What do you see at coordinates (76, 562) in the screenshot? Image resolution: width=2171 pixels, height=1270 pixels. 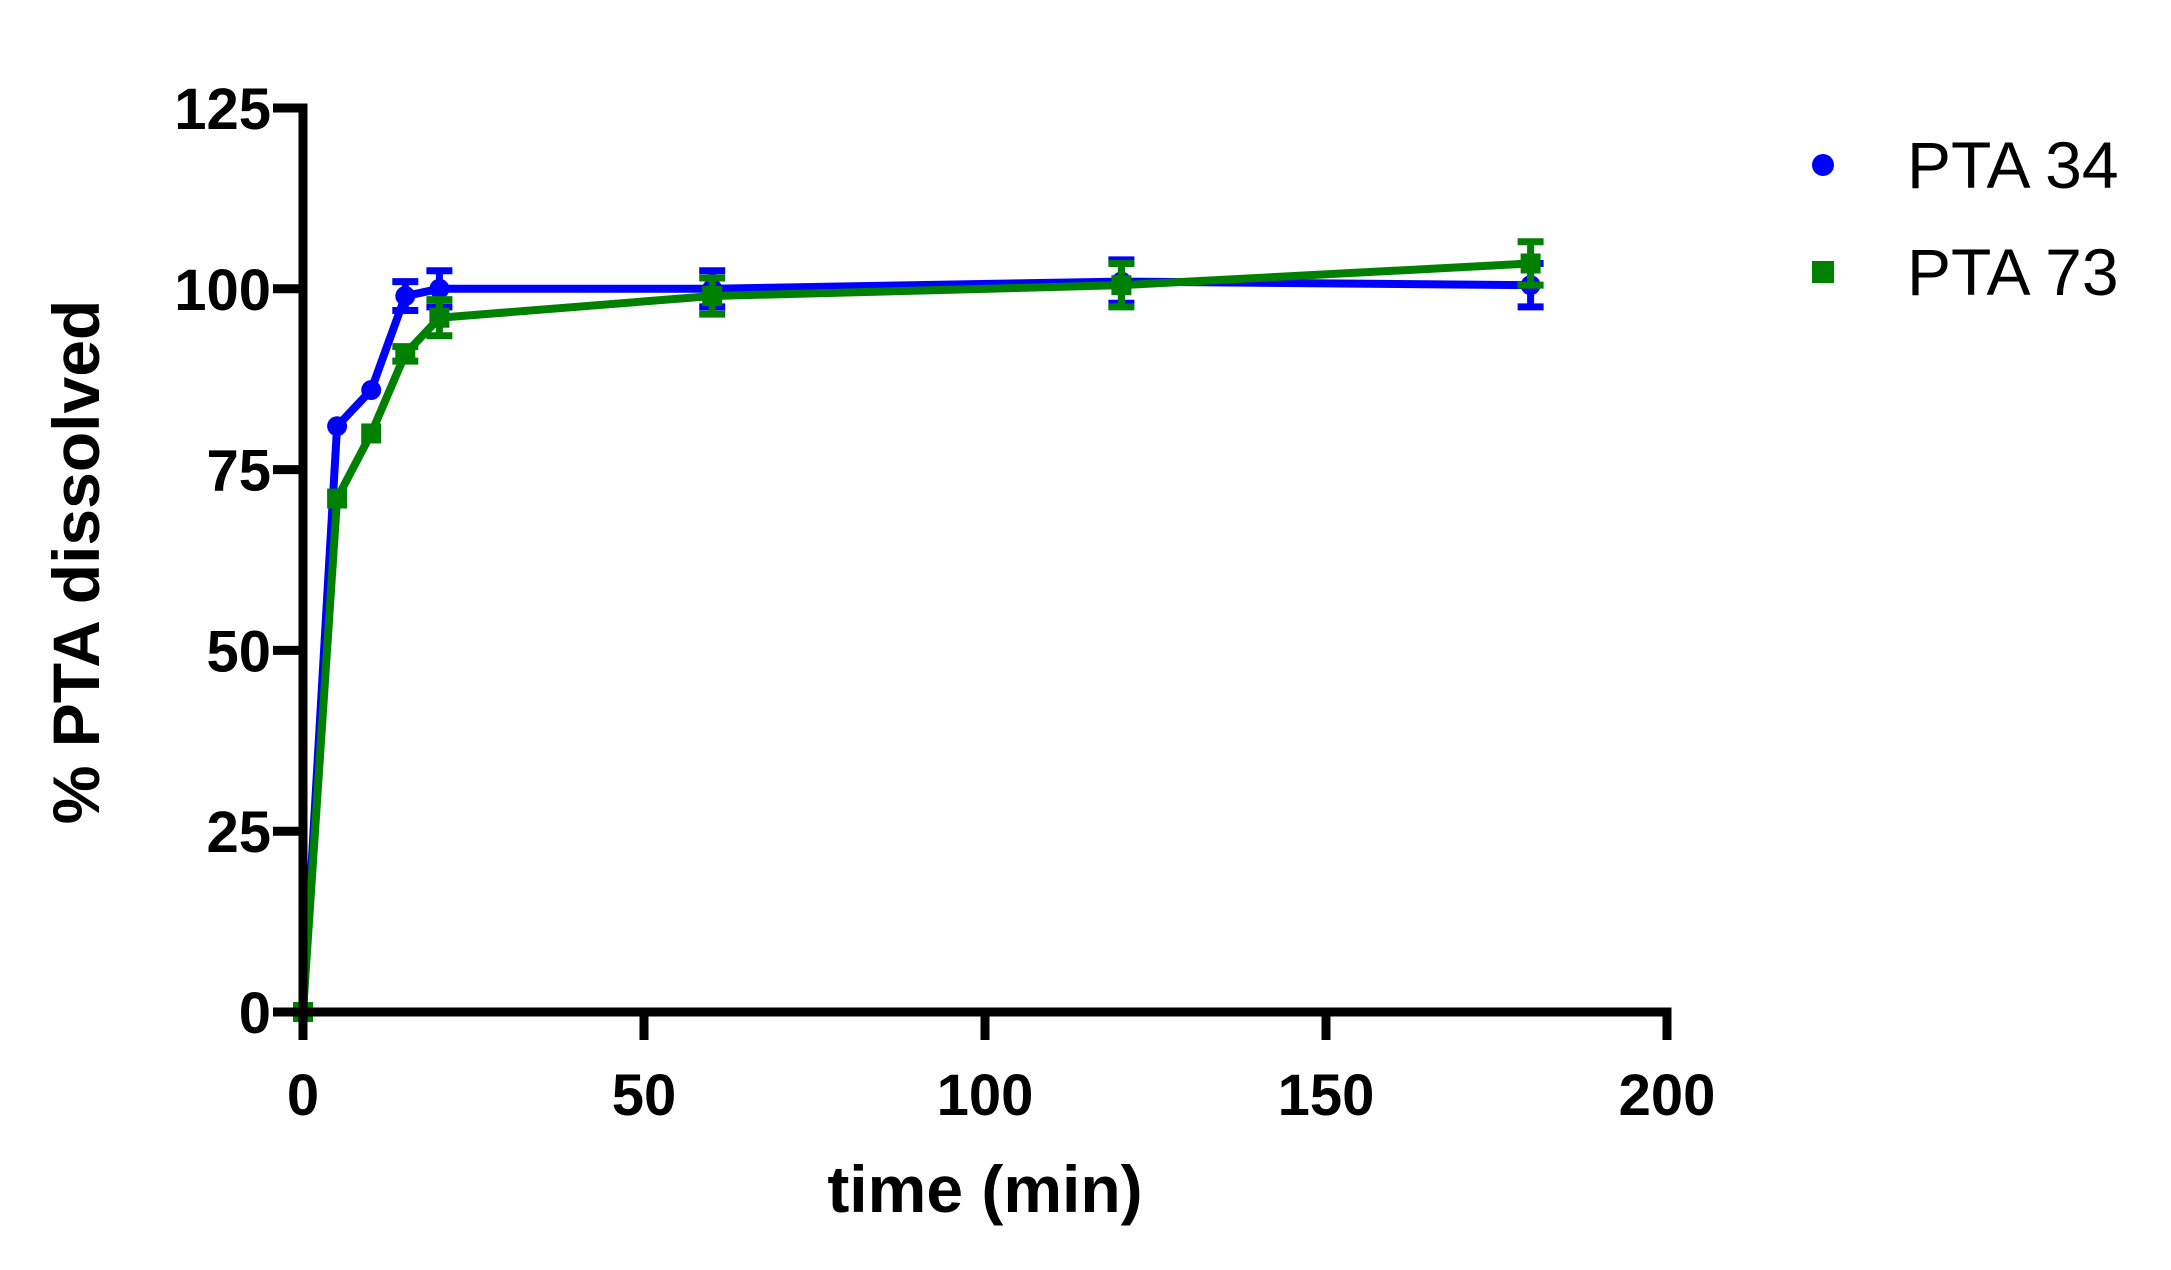 I see `y-axis-title: % PTA dissolved` at bounding box center [76, 562].